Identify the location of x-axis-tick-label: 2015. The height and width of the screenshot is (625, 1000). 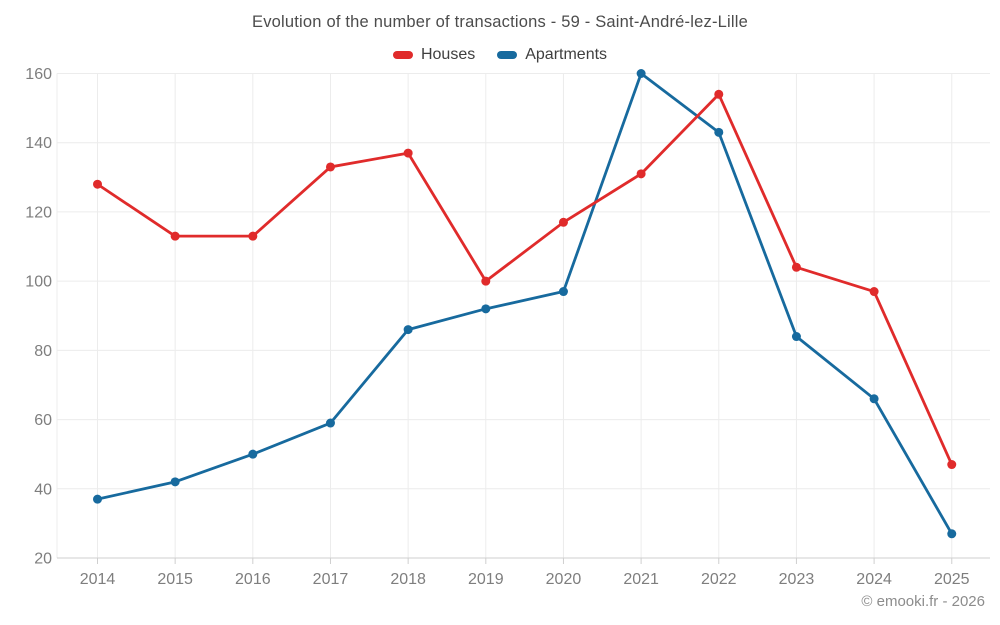
(175, 579).